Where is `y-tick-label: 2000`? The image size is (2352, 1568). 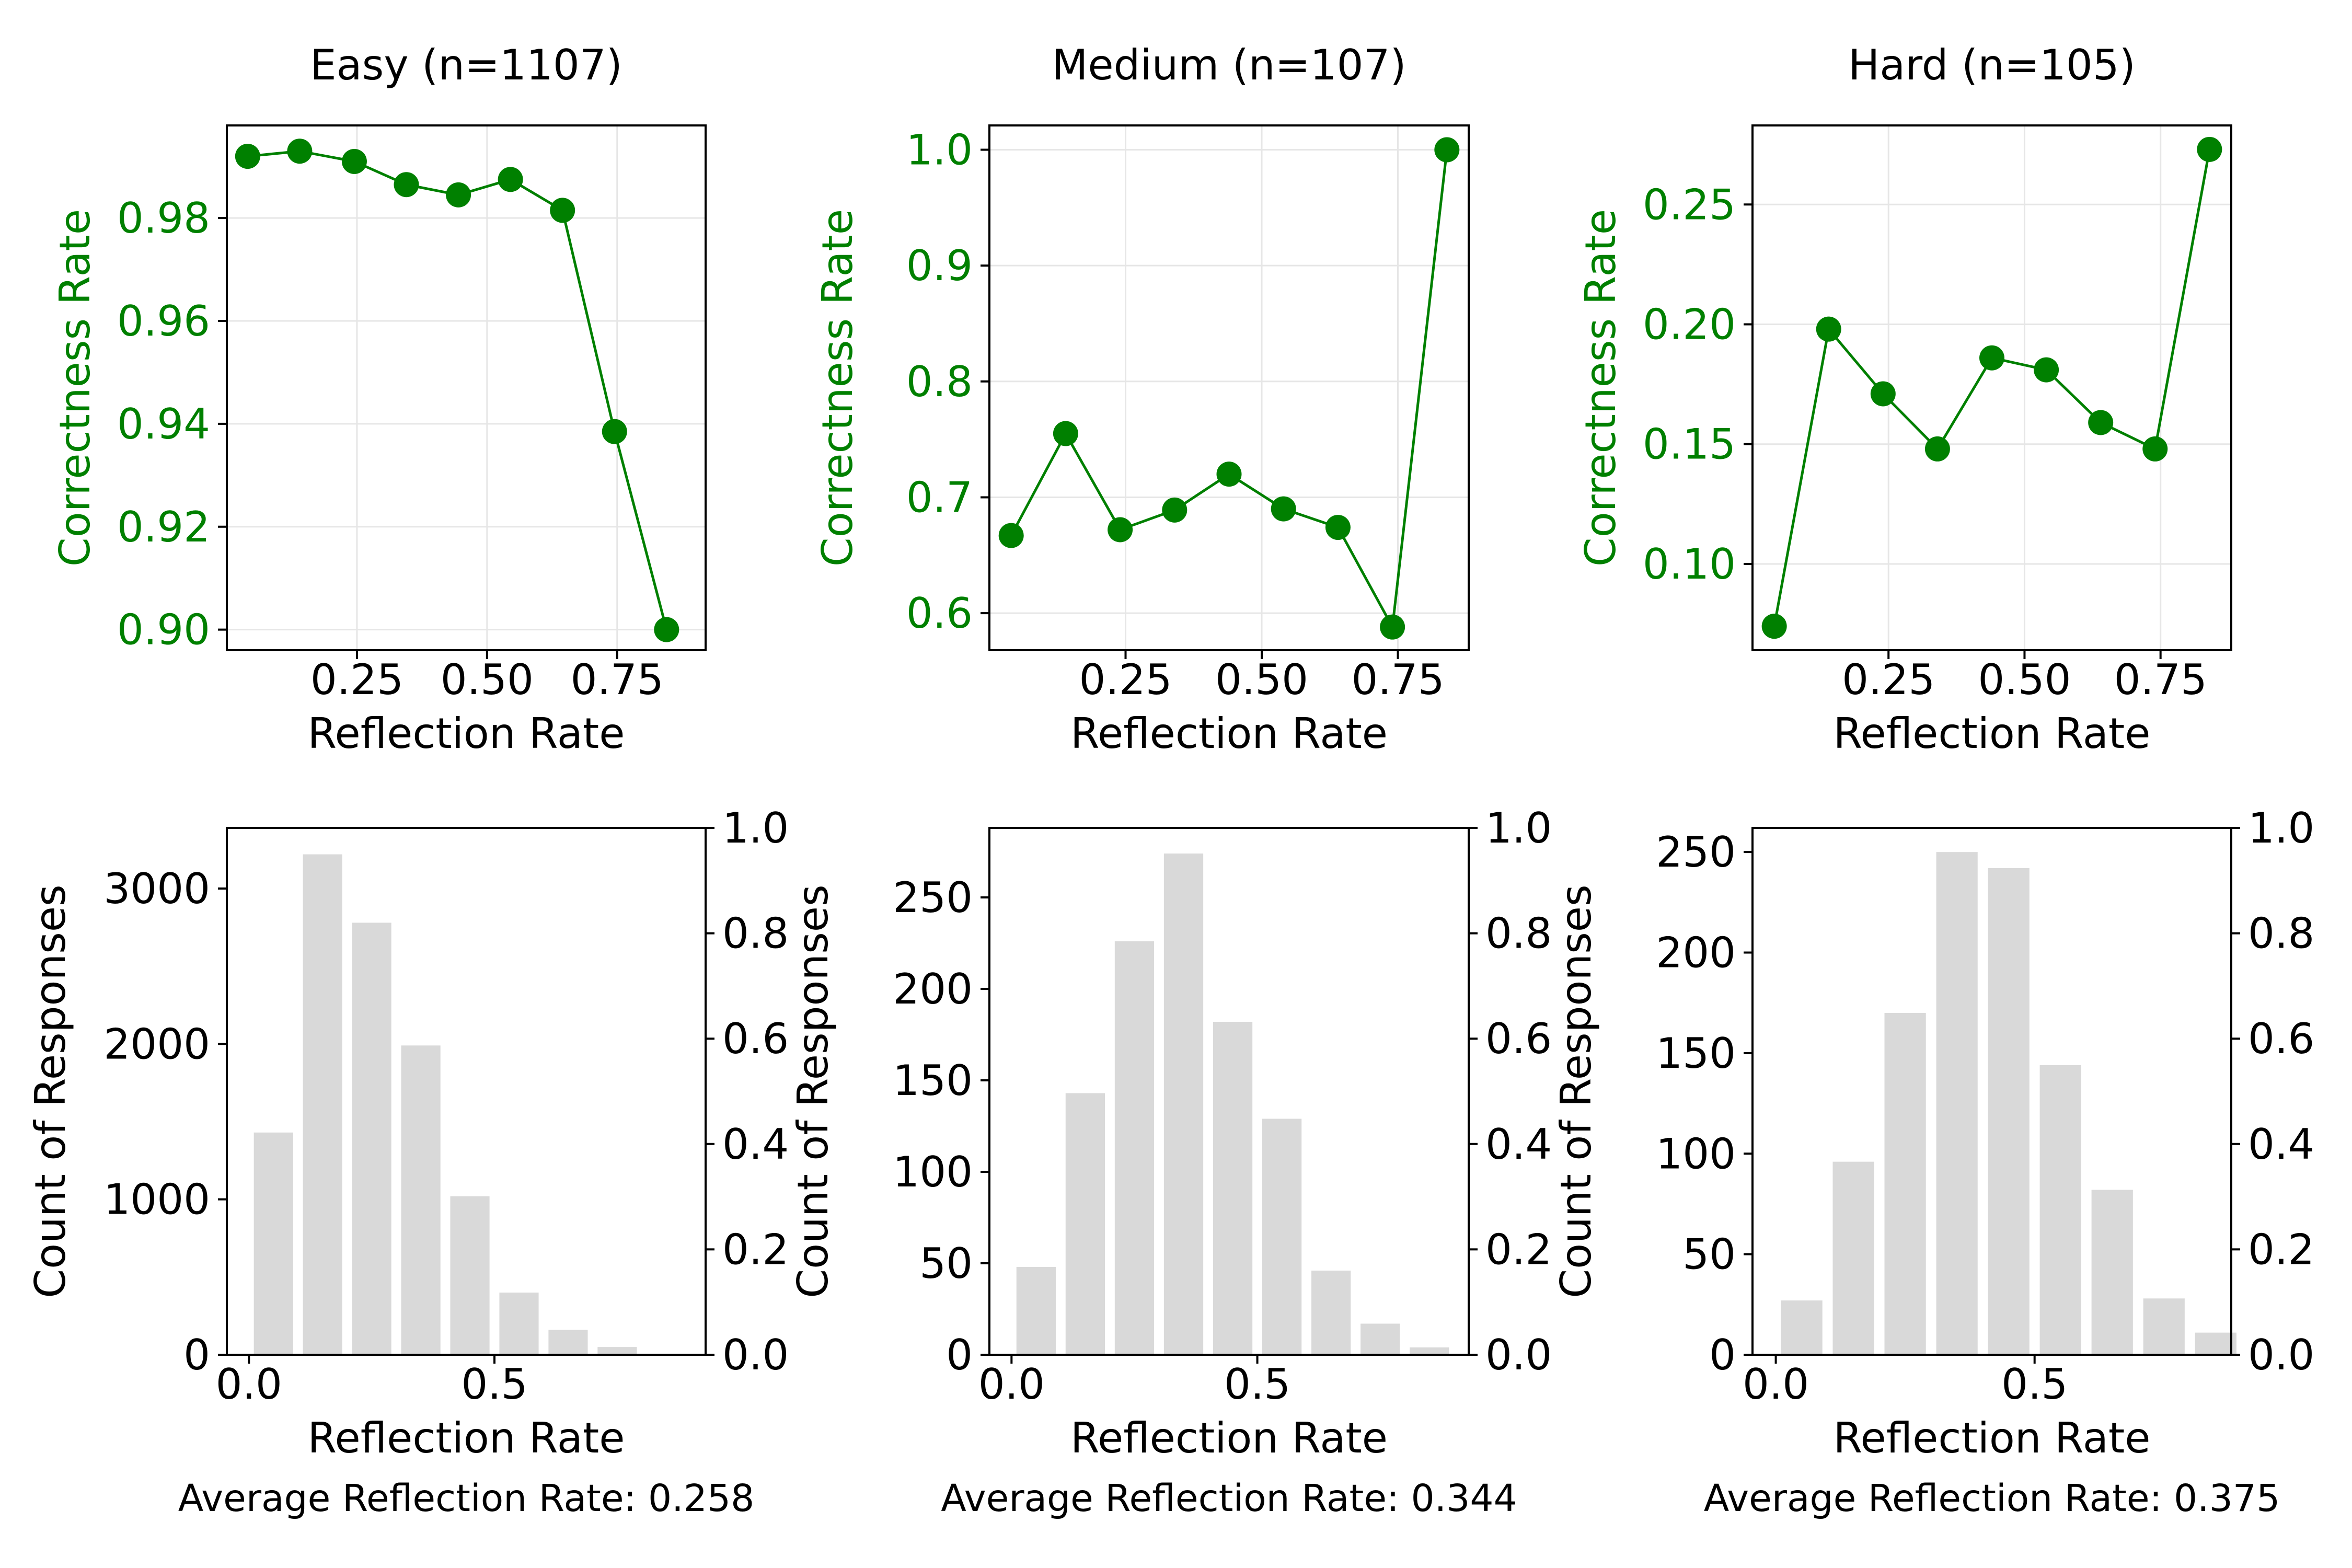
y-tick-label: 2000 is located at coordinates (156, 1044).